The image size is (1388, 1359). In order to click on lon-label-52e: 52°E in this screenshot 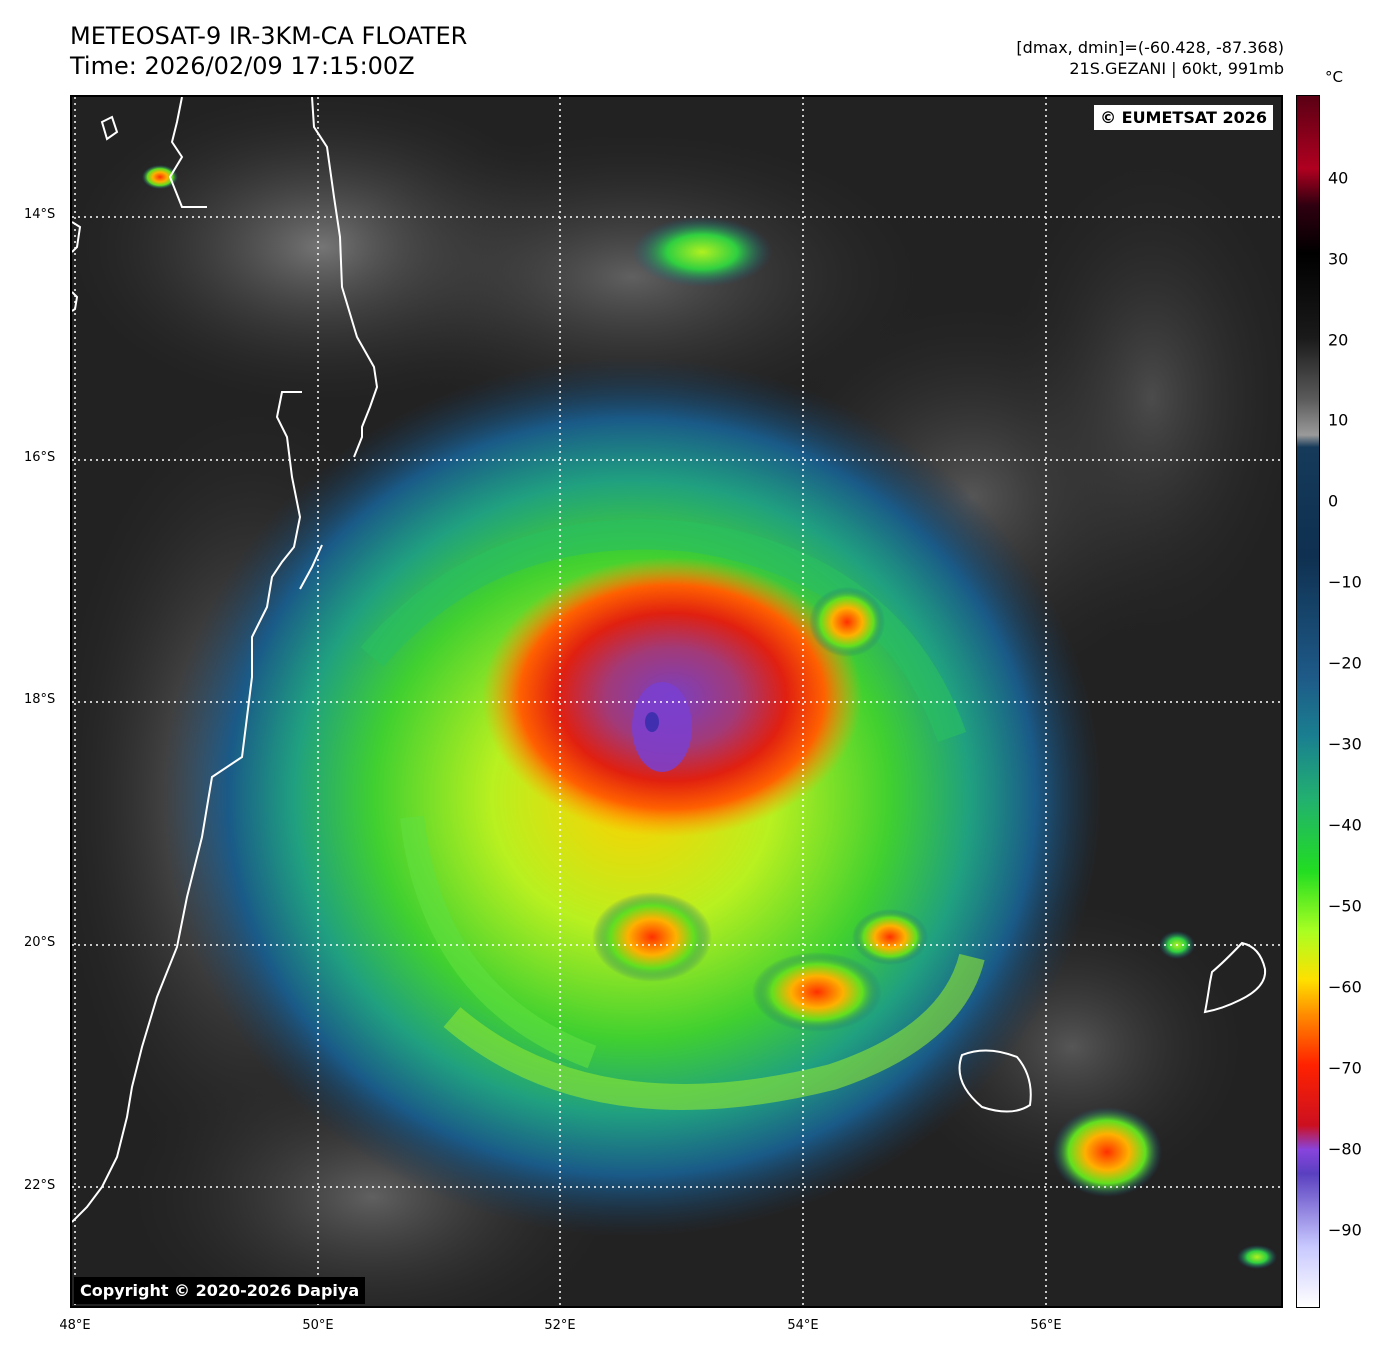, I will do `click(560, 1325)`.